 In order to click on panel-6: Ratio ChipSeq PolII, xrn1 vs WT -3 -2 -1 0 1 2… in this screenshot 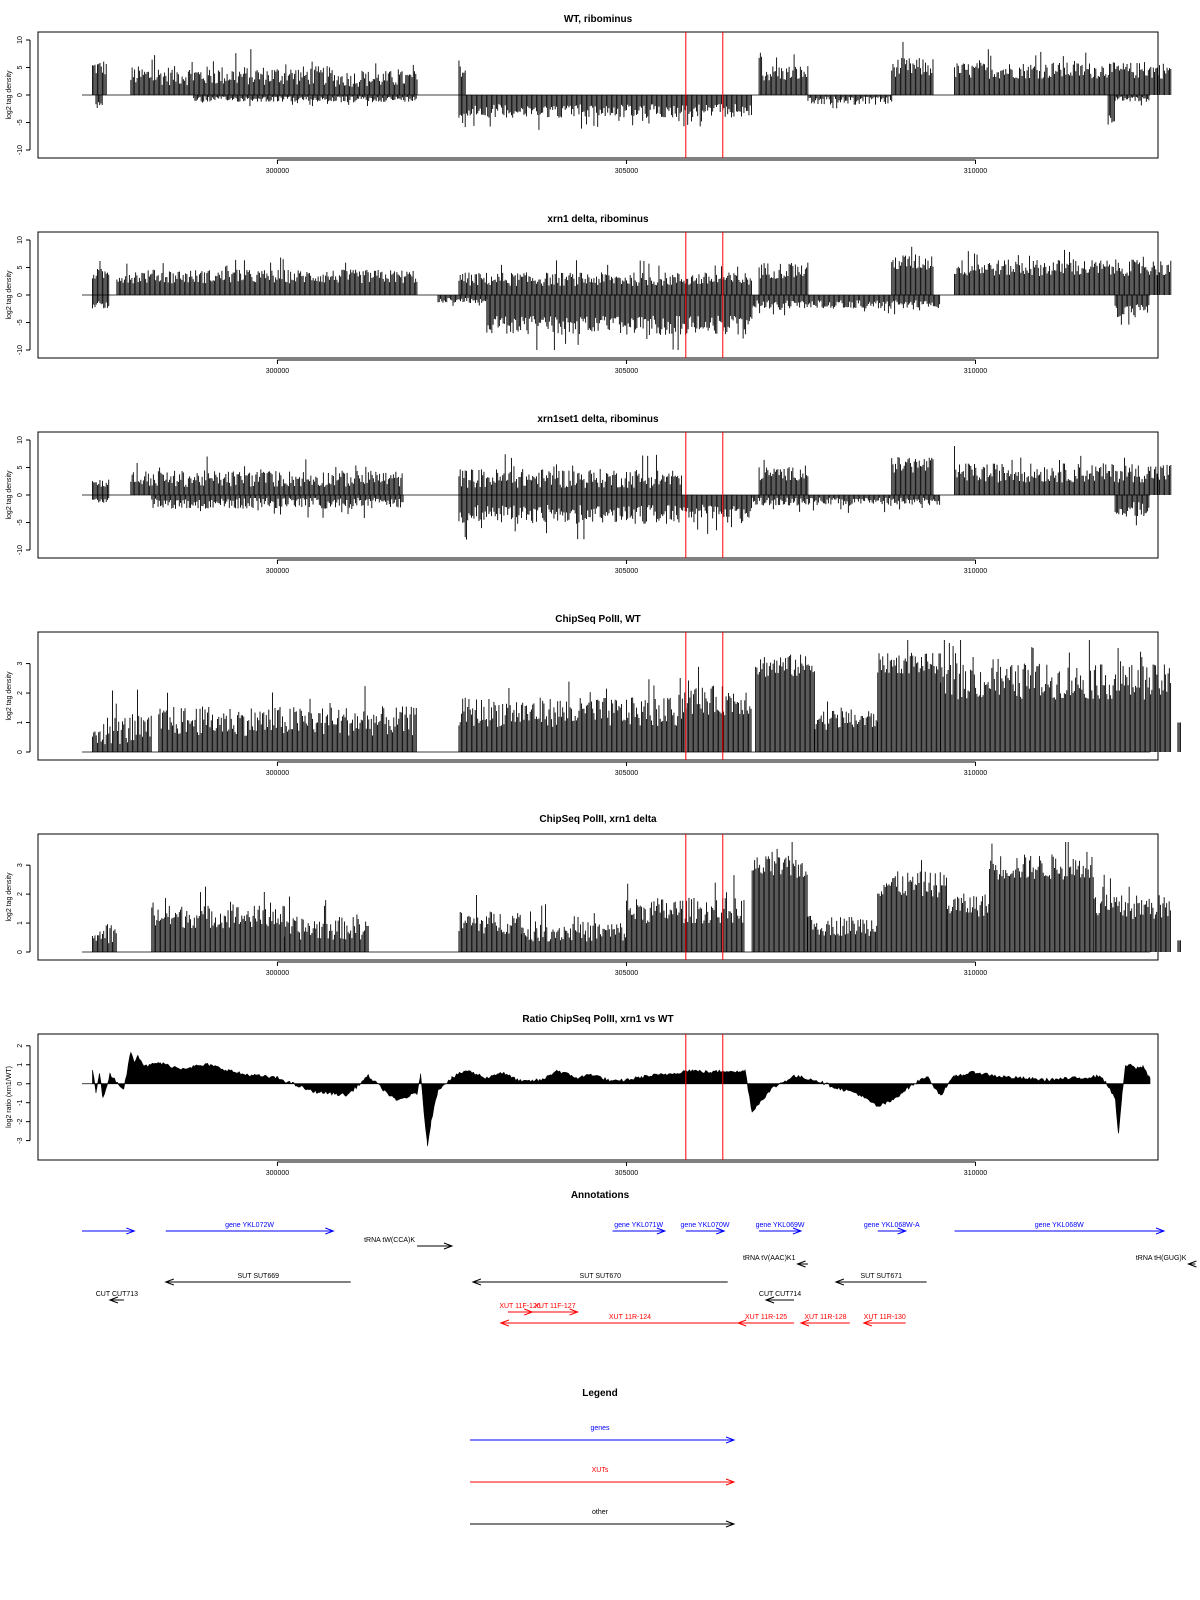, I will do `click(582, 1095)`.